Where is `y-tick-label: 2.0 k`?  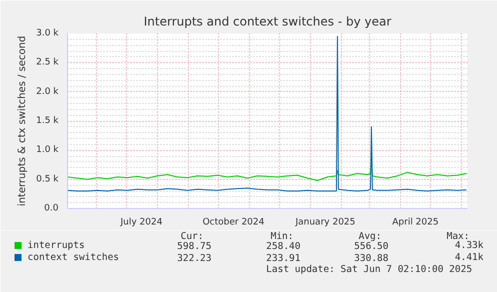
y-tick-label: 2.0 k is located at coordinates (48, 91).